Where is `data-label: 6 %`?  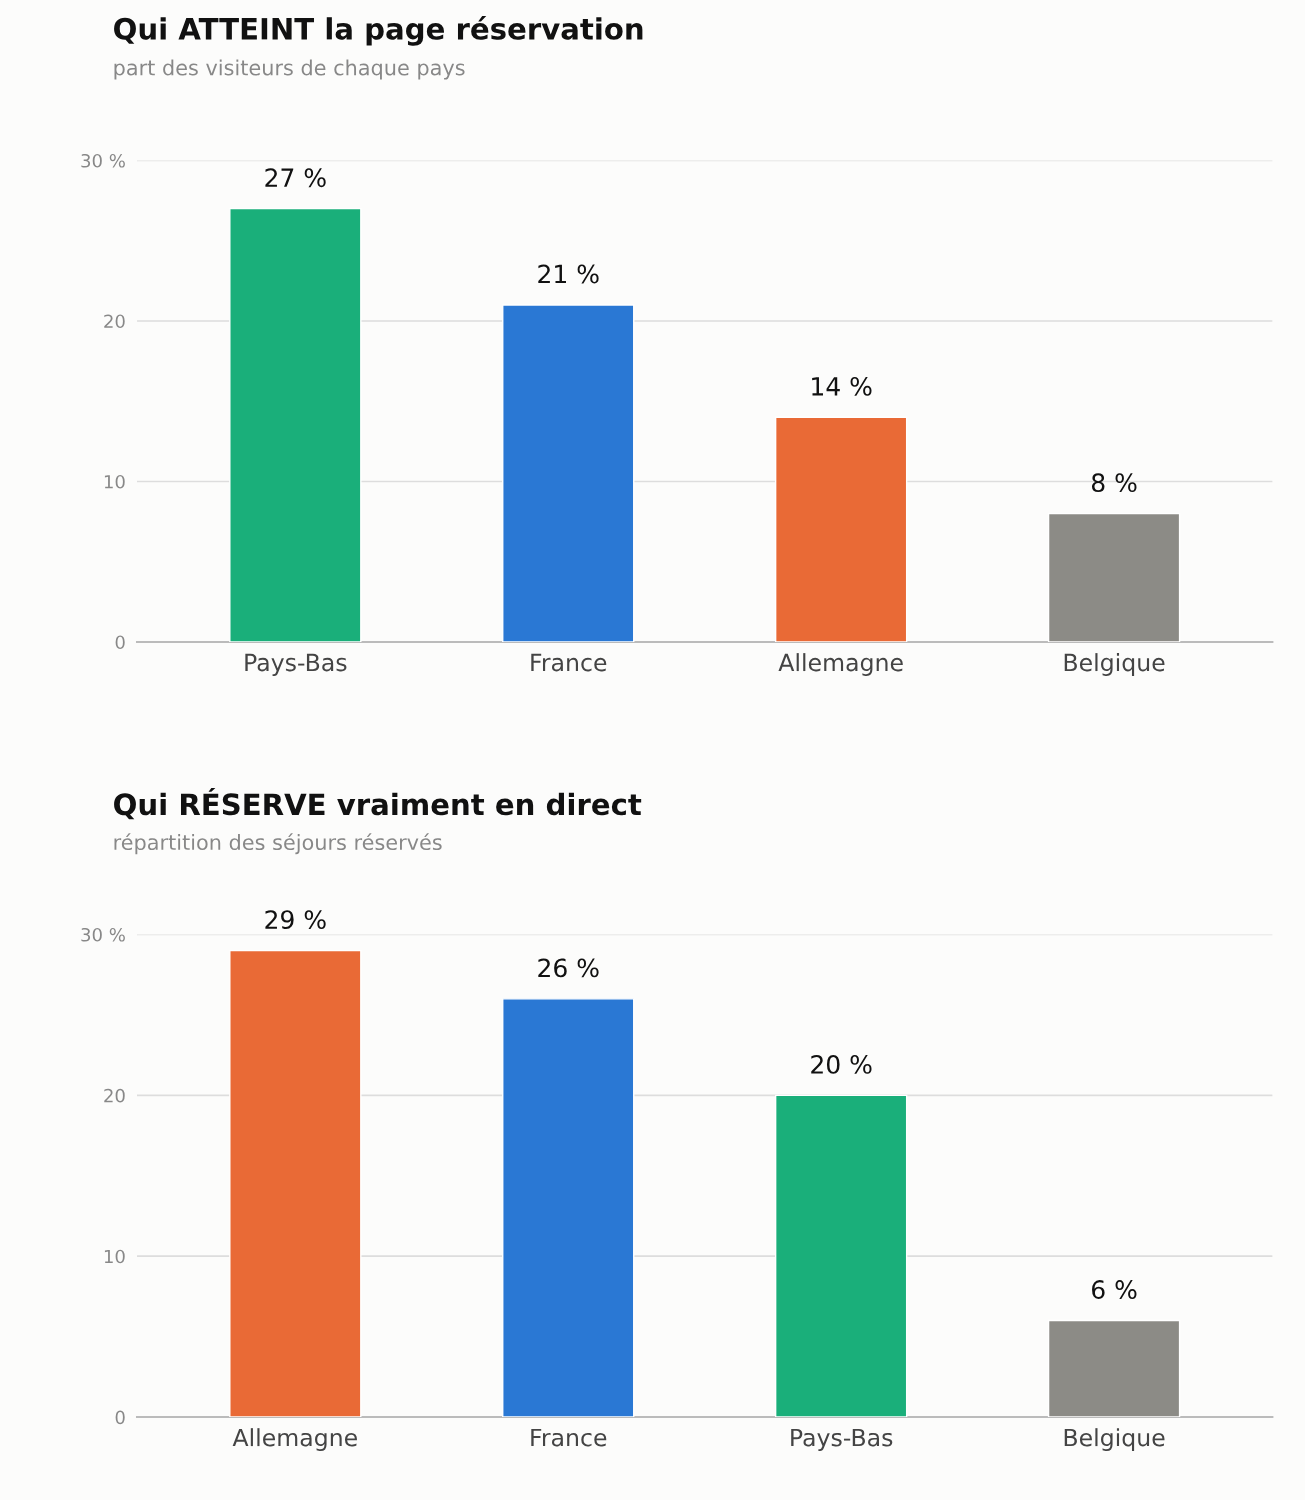 data-label: 6 % is located at coordinates (1114, 1290).